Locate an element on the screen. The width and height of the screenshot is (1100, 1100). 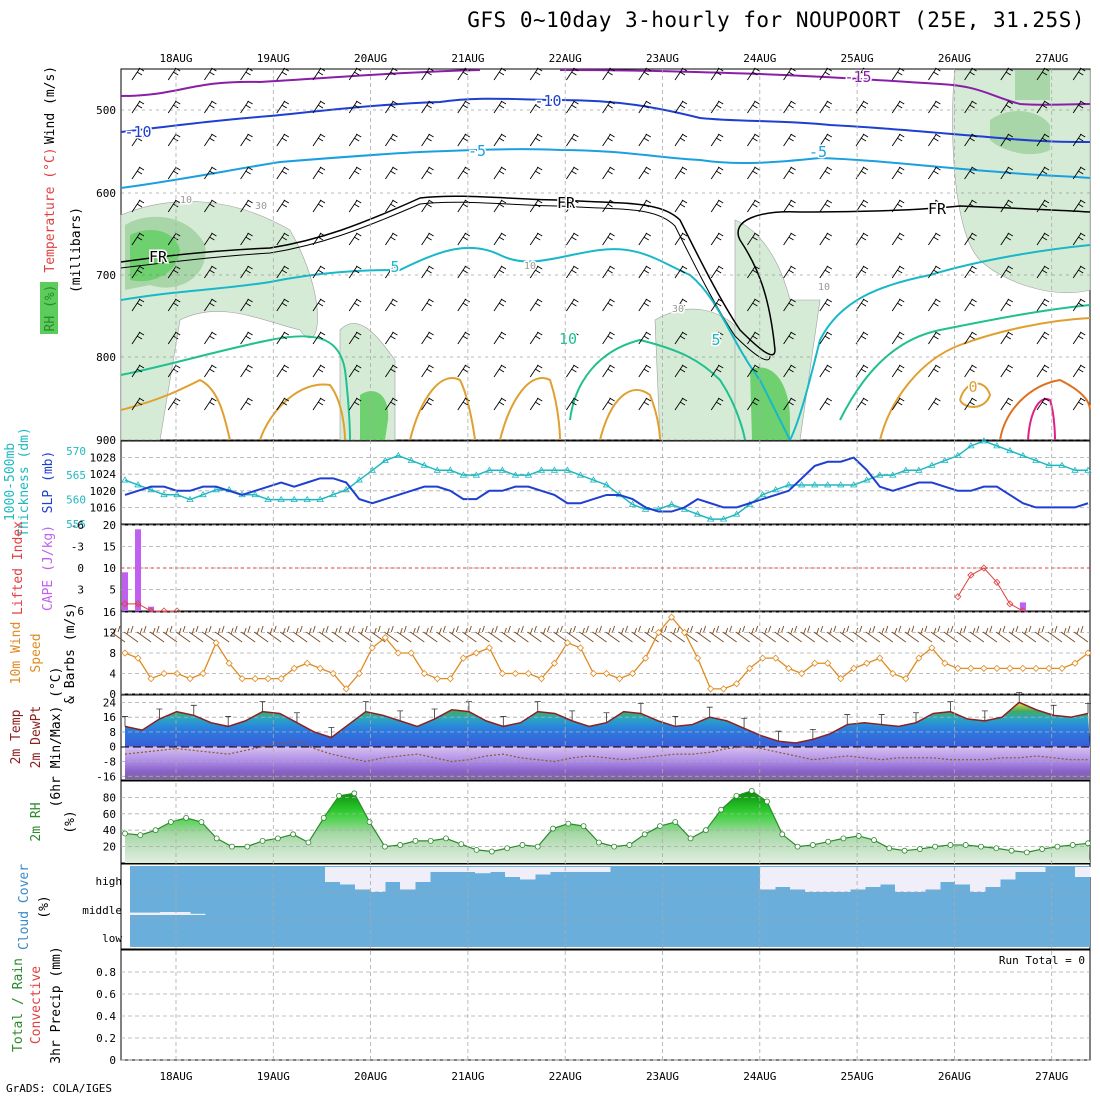
axis-label: CAPE (J/kg) is located at coordinates (48, 568).